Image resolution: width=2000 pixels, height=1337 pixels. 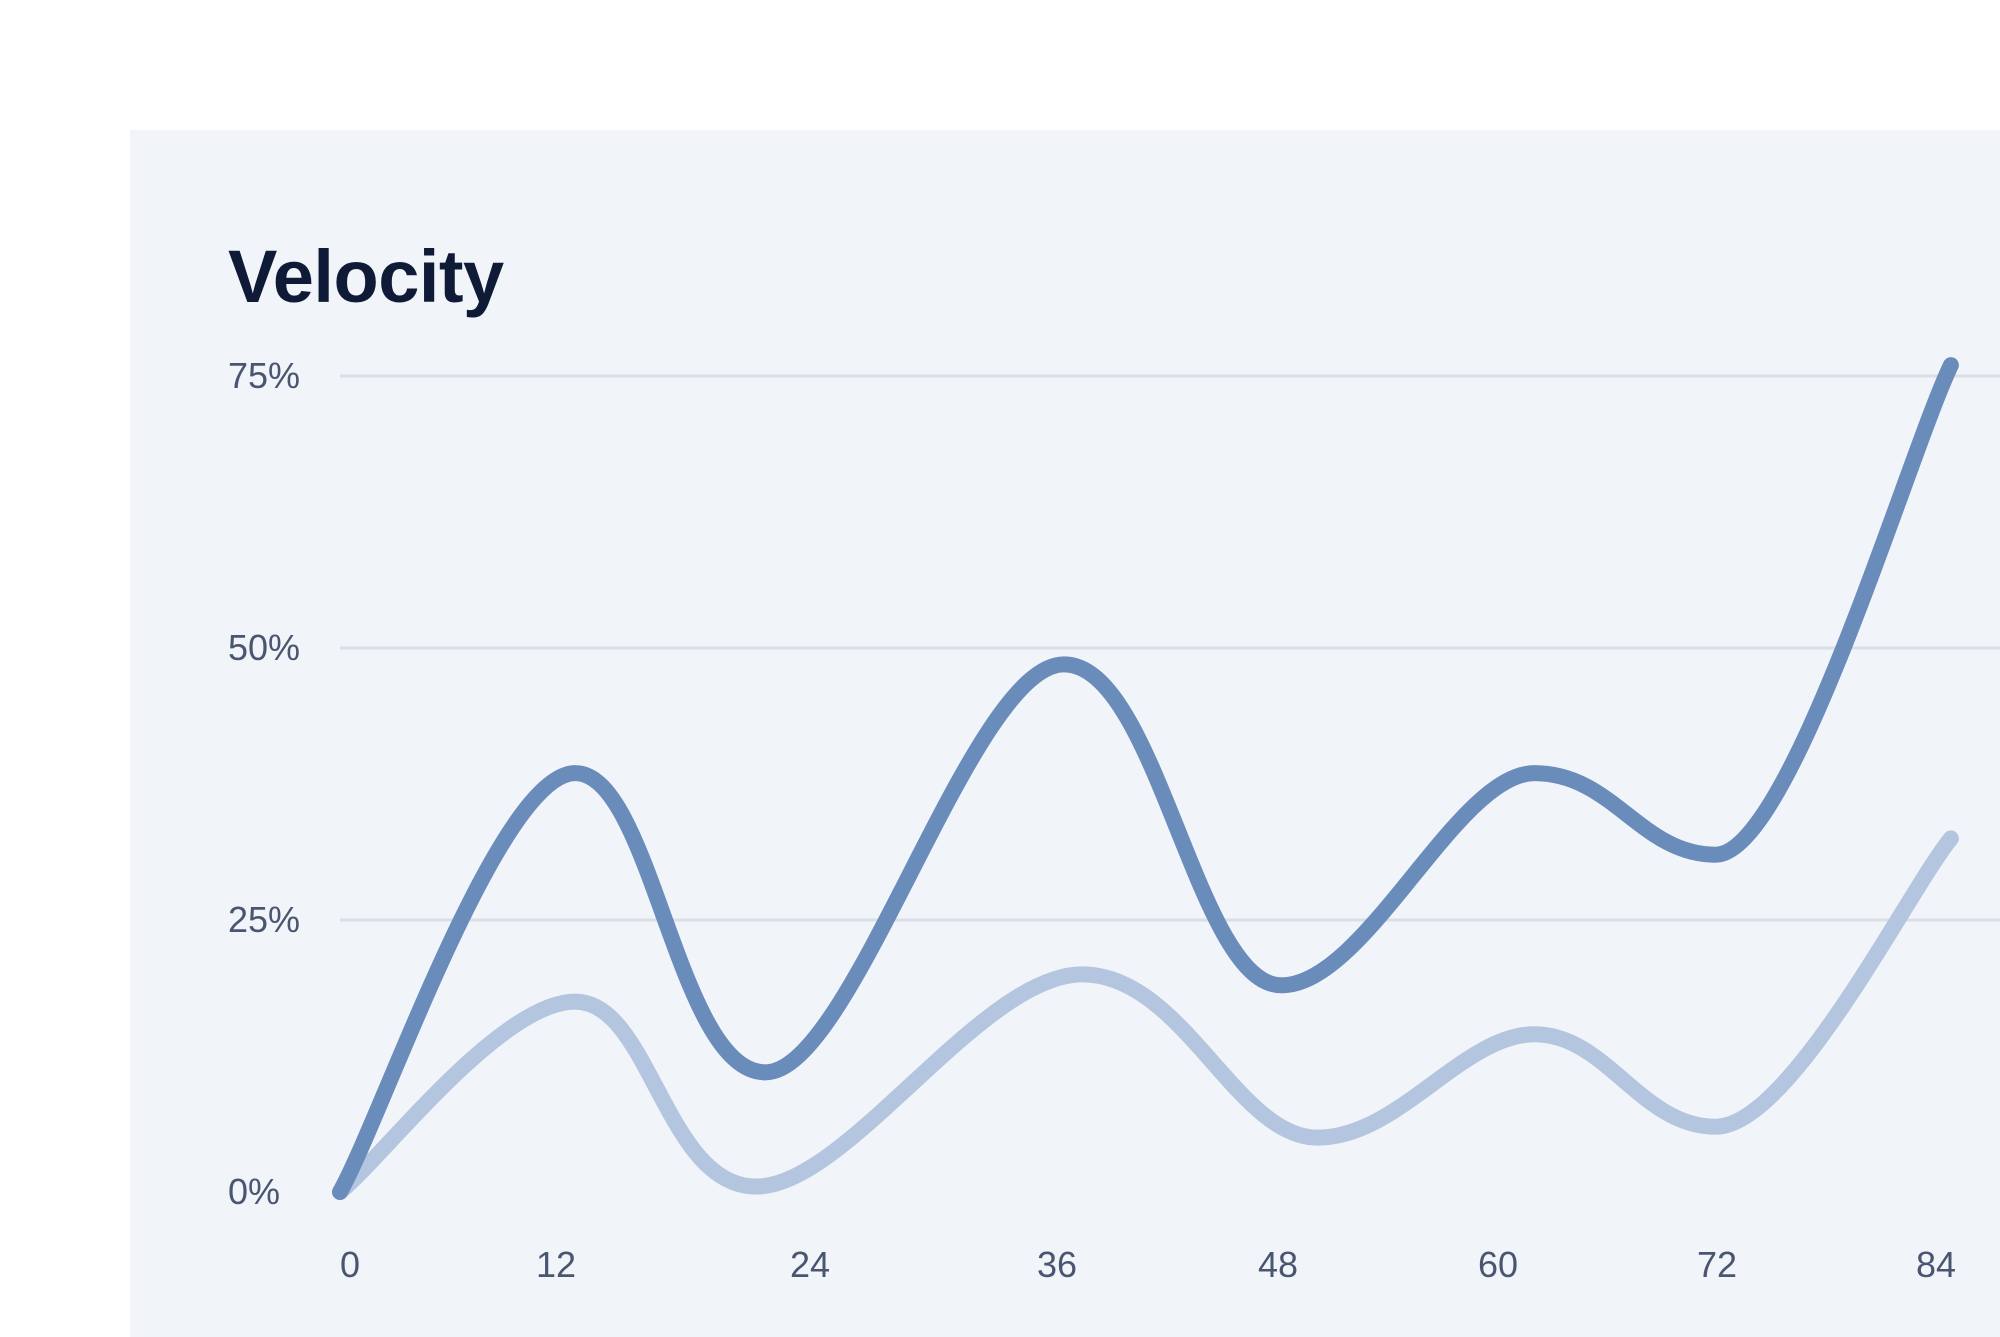 I want to click on y-tick-label: 50%, so click(x=264, y=647).